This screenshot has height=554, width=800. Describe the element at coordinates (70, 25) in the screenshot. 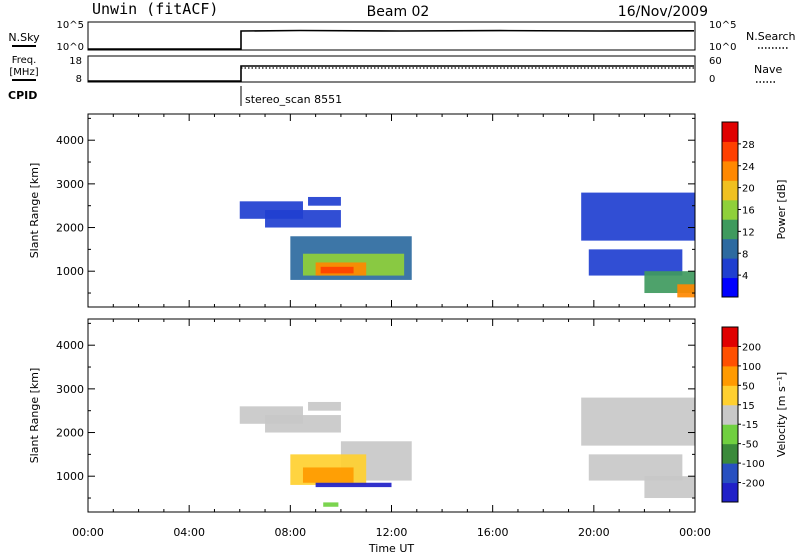

I see `nsky-tick-top: 10^5` at that location.